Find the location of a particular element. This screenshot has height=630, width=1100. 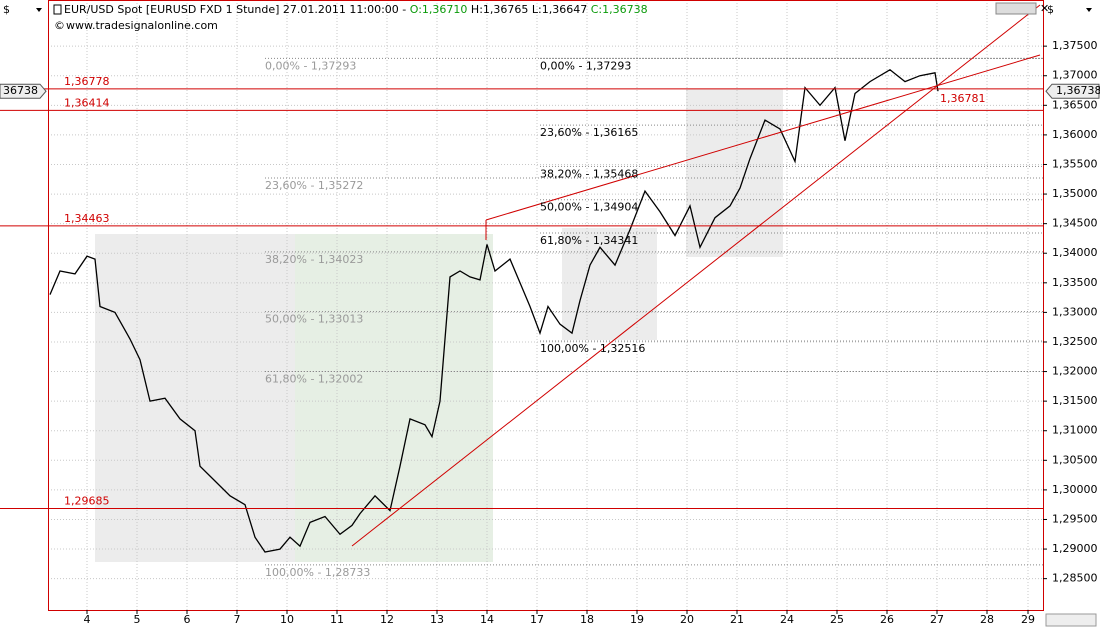

y-tick-label: 1,35500 is located at coordinates (1075, 163).